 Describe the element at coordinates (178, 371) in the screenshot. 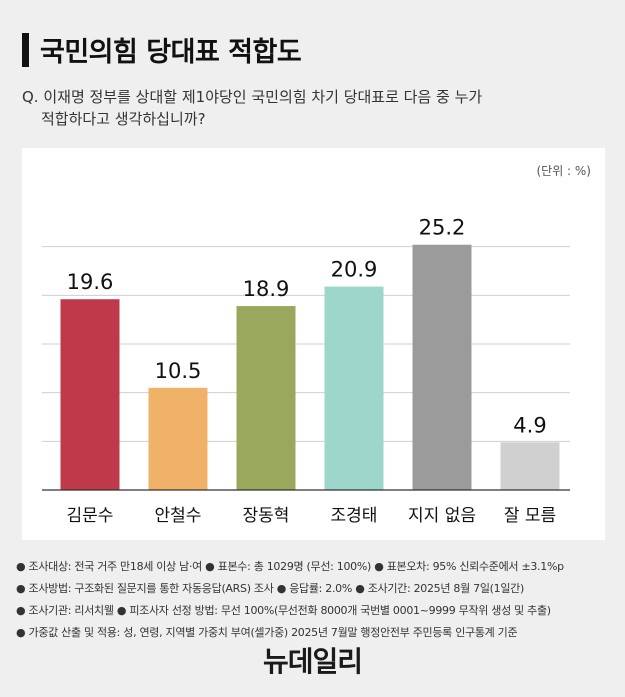

I see `value-label: 10.5` at that location.